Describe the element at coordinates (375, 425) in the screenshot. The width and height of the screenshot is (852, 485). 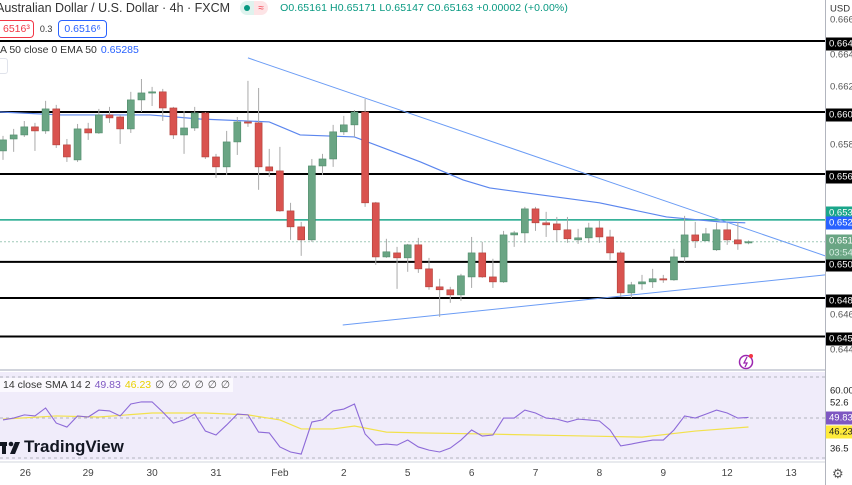
I see `rsi-sma-line` at that location.